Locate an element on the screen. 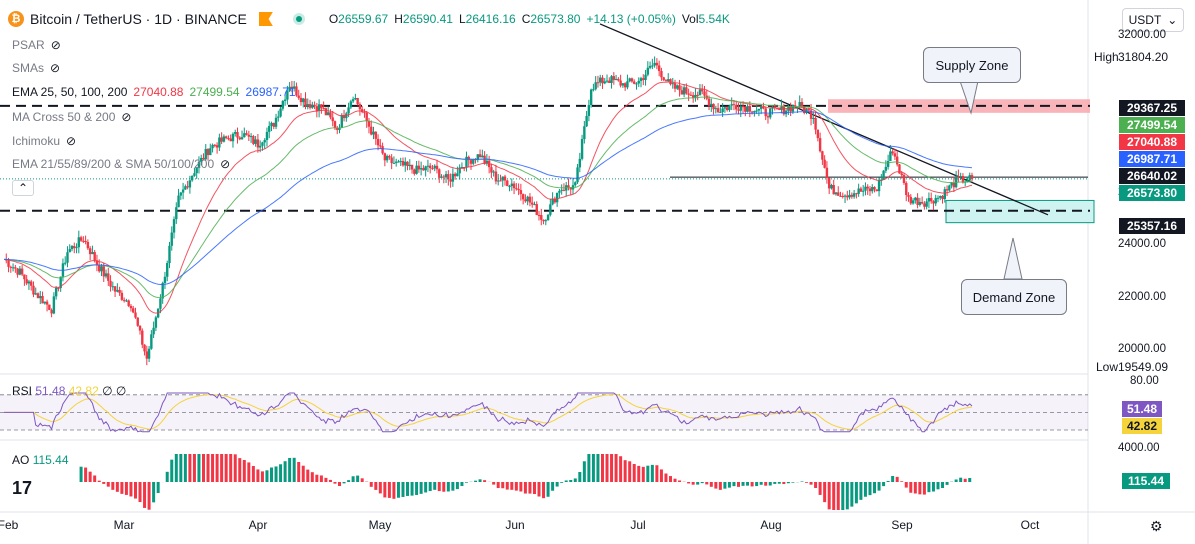 The height and width of the screenshot is (544, 1195). gear-icon: ⚙ is located at coordinates (1156, 526).